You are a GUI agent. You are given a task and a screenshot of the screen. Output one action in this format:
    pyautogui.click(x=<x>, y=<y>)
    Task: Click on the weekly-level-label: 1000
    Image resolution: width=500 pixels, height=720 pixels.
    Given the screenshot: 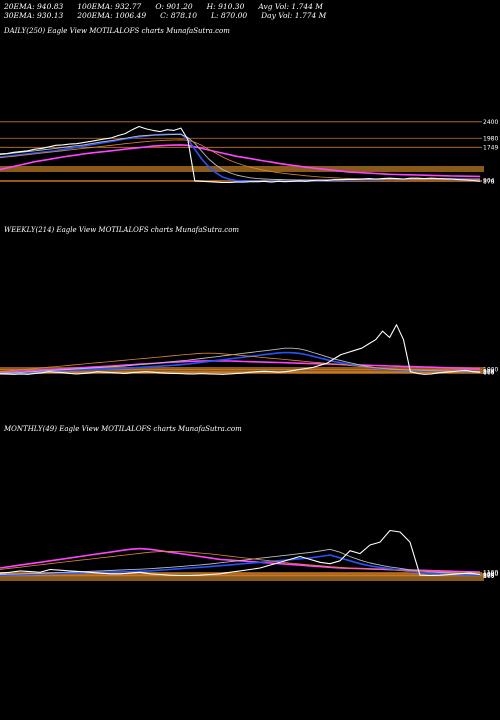 What is the action you would take?
    pyautogui.click(x=490, y=370)
    